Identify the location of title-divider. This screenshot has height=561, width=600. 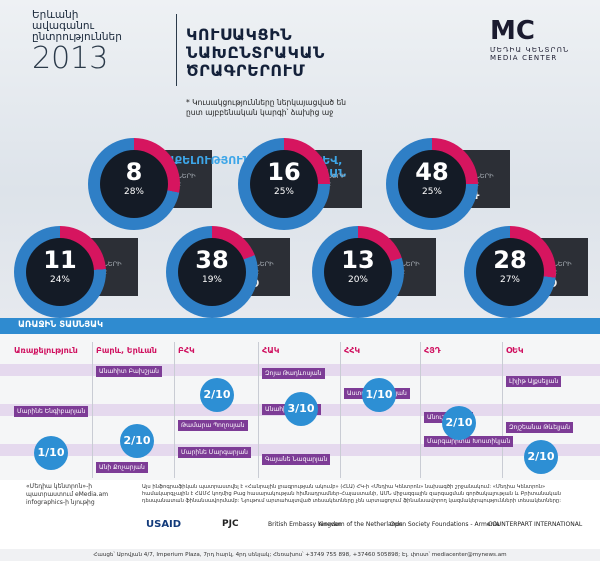
(176, 50).